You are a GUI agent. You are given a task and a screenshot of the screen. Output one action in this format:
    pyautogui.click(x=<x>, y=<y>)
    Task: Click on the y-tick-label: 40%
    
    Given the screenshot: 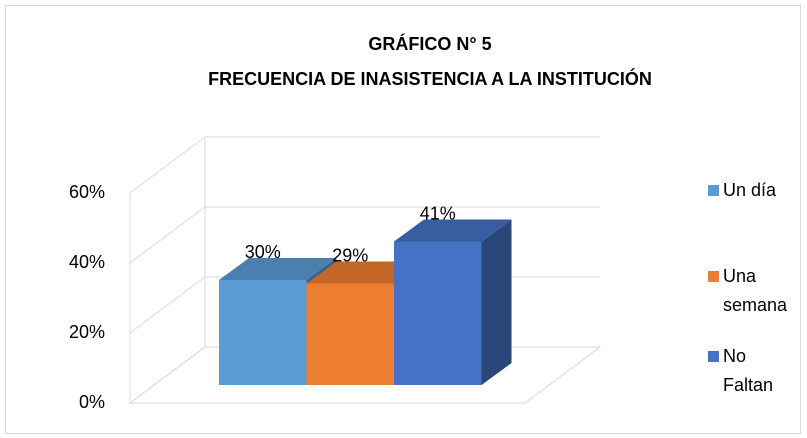 What is the action you would take?
    pyautogui.click(x=87, y=262)
    